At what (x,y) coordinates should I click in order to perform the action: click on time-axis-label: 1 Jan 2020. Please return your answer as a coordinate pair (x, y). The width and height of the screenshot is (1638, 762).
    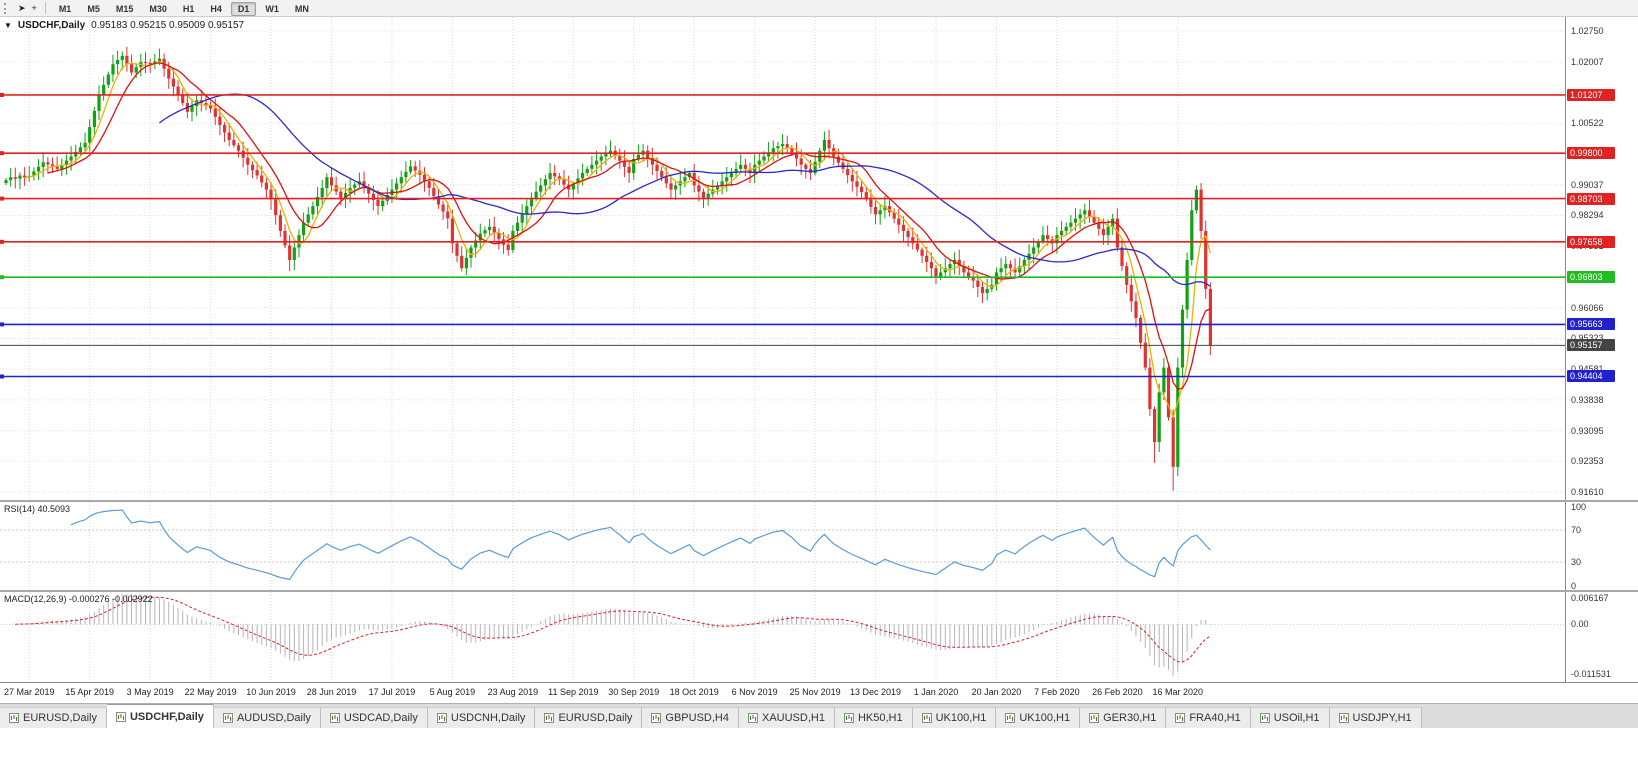
    Looking at the image, I should click on (936, 692).